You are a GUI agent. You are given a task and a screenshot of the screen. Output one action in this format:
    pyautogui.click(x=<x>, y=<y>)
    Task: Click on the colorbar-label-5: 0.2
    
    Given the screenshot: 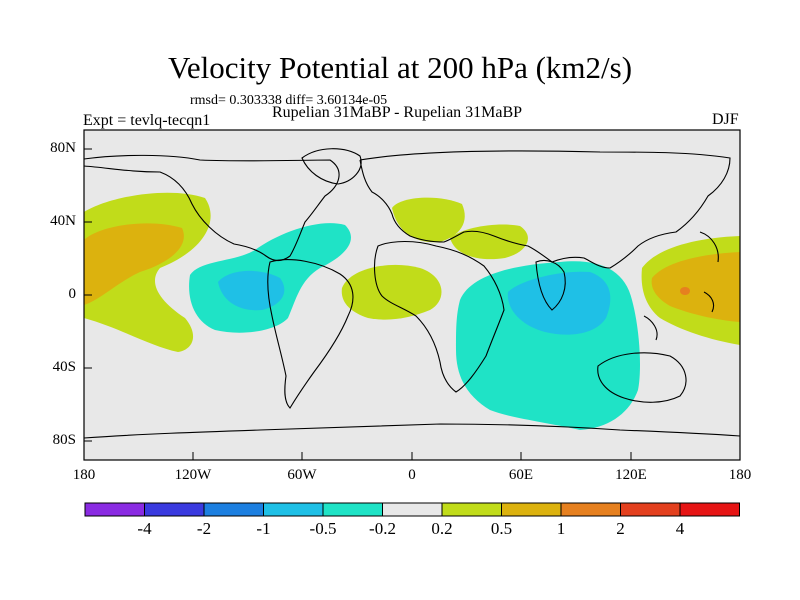 What is the action you would take?
    pyautogui.click(x=442, y=528)
    